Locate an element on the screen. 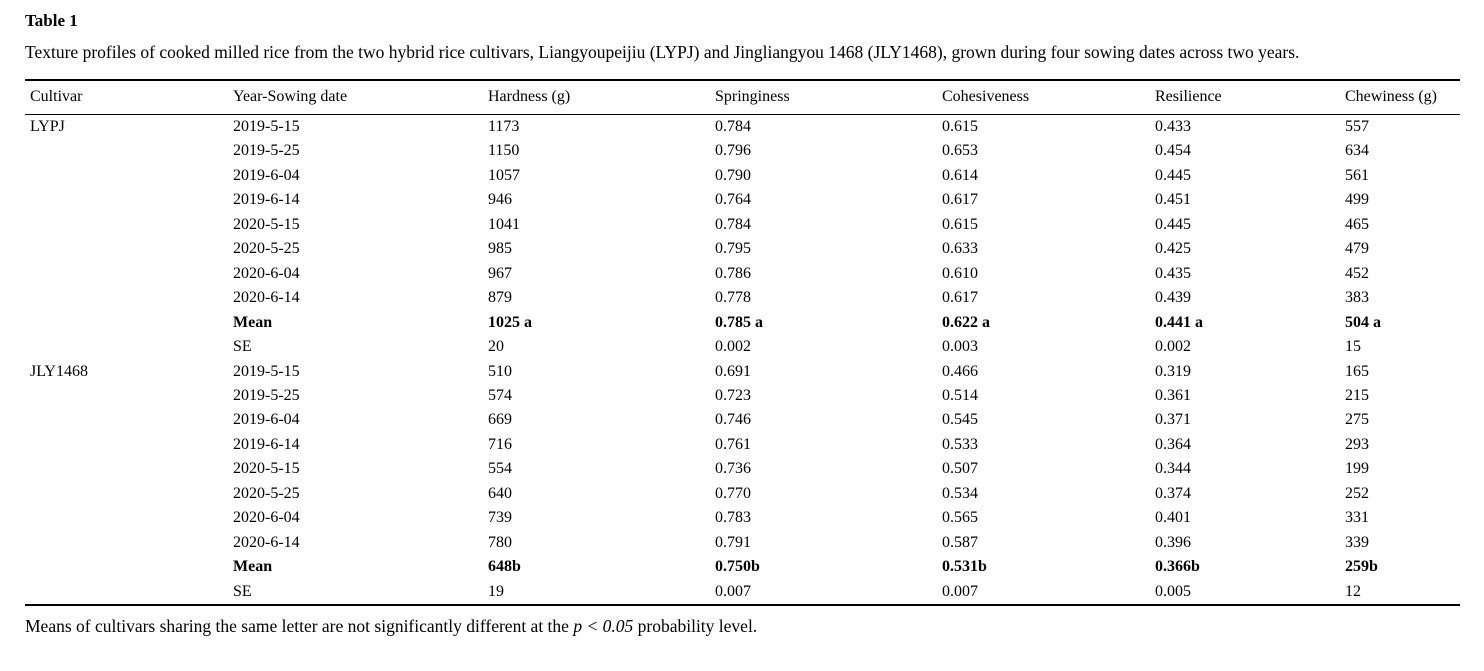 The height and width of the screenshot is (671, 1484). cell-chewiness: 293 is located at coordinates (1357, 444).